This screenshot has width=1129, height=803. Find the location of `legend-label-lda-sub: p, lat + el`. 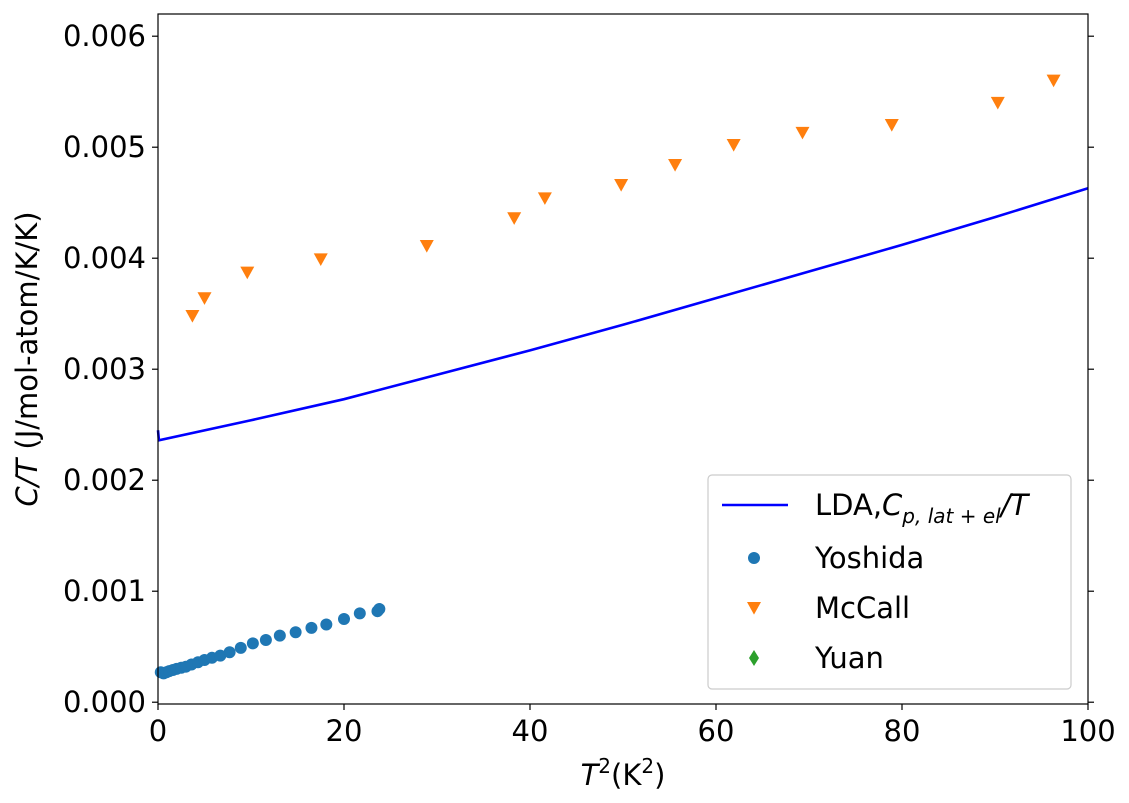

legend-label-lda-sub: p, lat + el is located at coordinates (951, 516).